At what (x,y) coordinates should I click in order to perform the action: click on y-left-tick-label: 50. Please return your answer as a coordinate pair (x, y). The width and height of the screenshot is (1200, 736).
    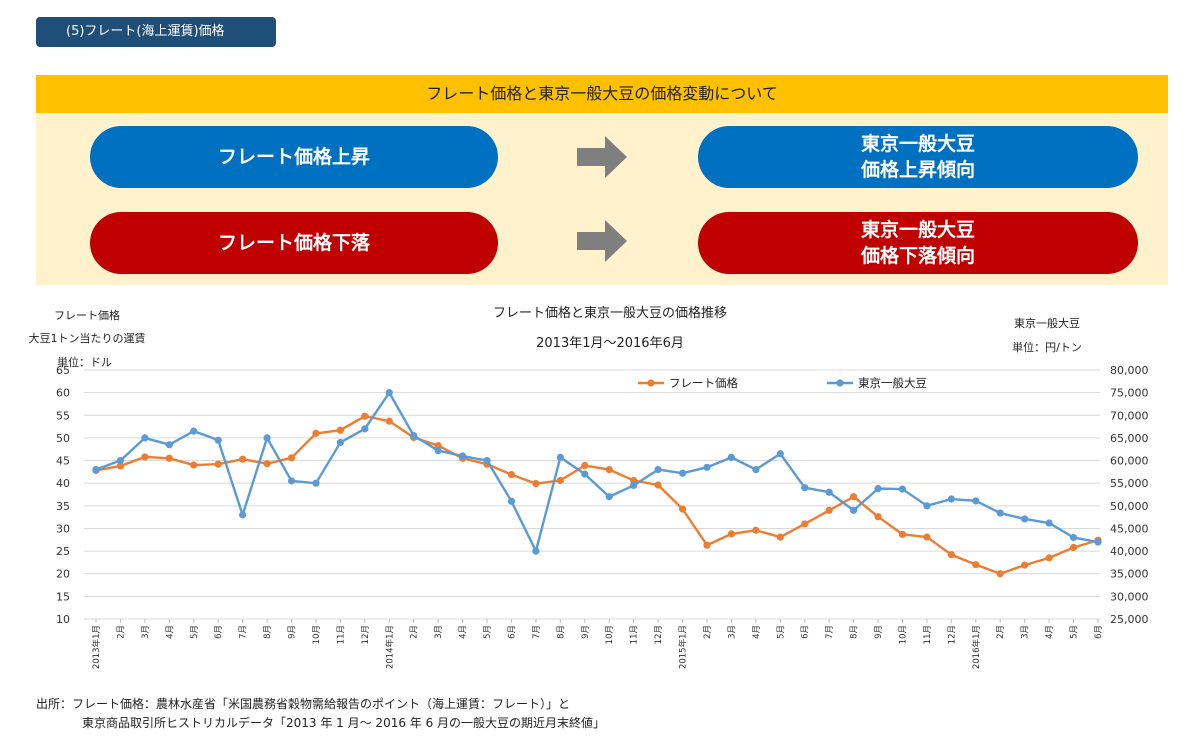
    Looking at the image, I should click on (63, 438).